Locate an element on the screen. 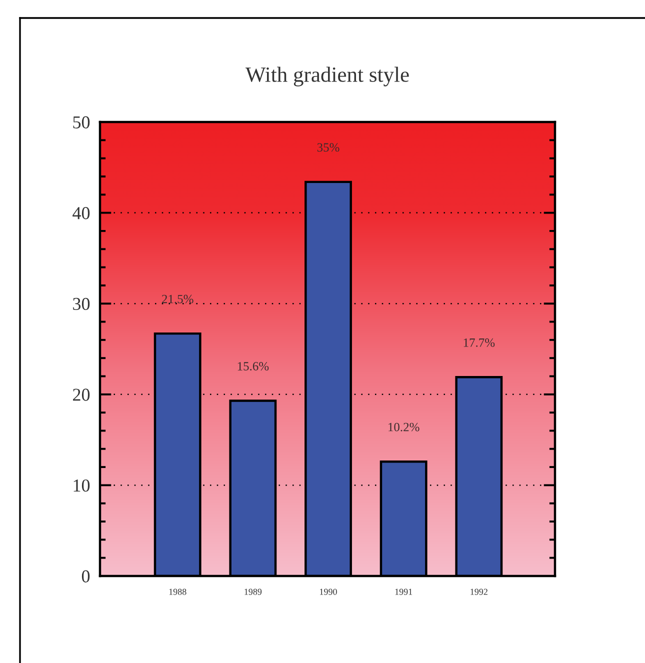  y-tick-label: 50 is located at coordinates (81, 122).